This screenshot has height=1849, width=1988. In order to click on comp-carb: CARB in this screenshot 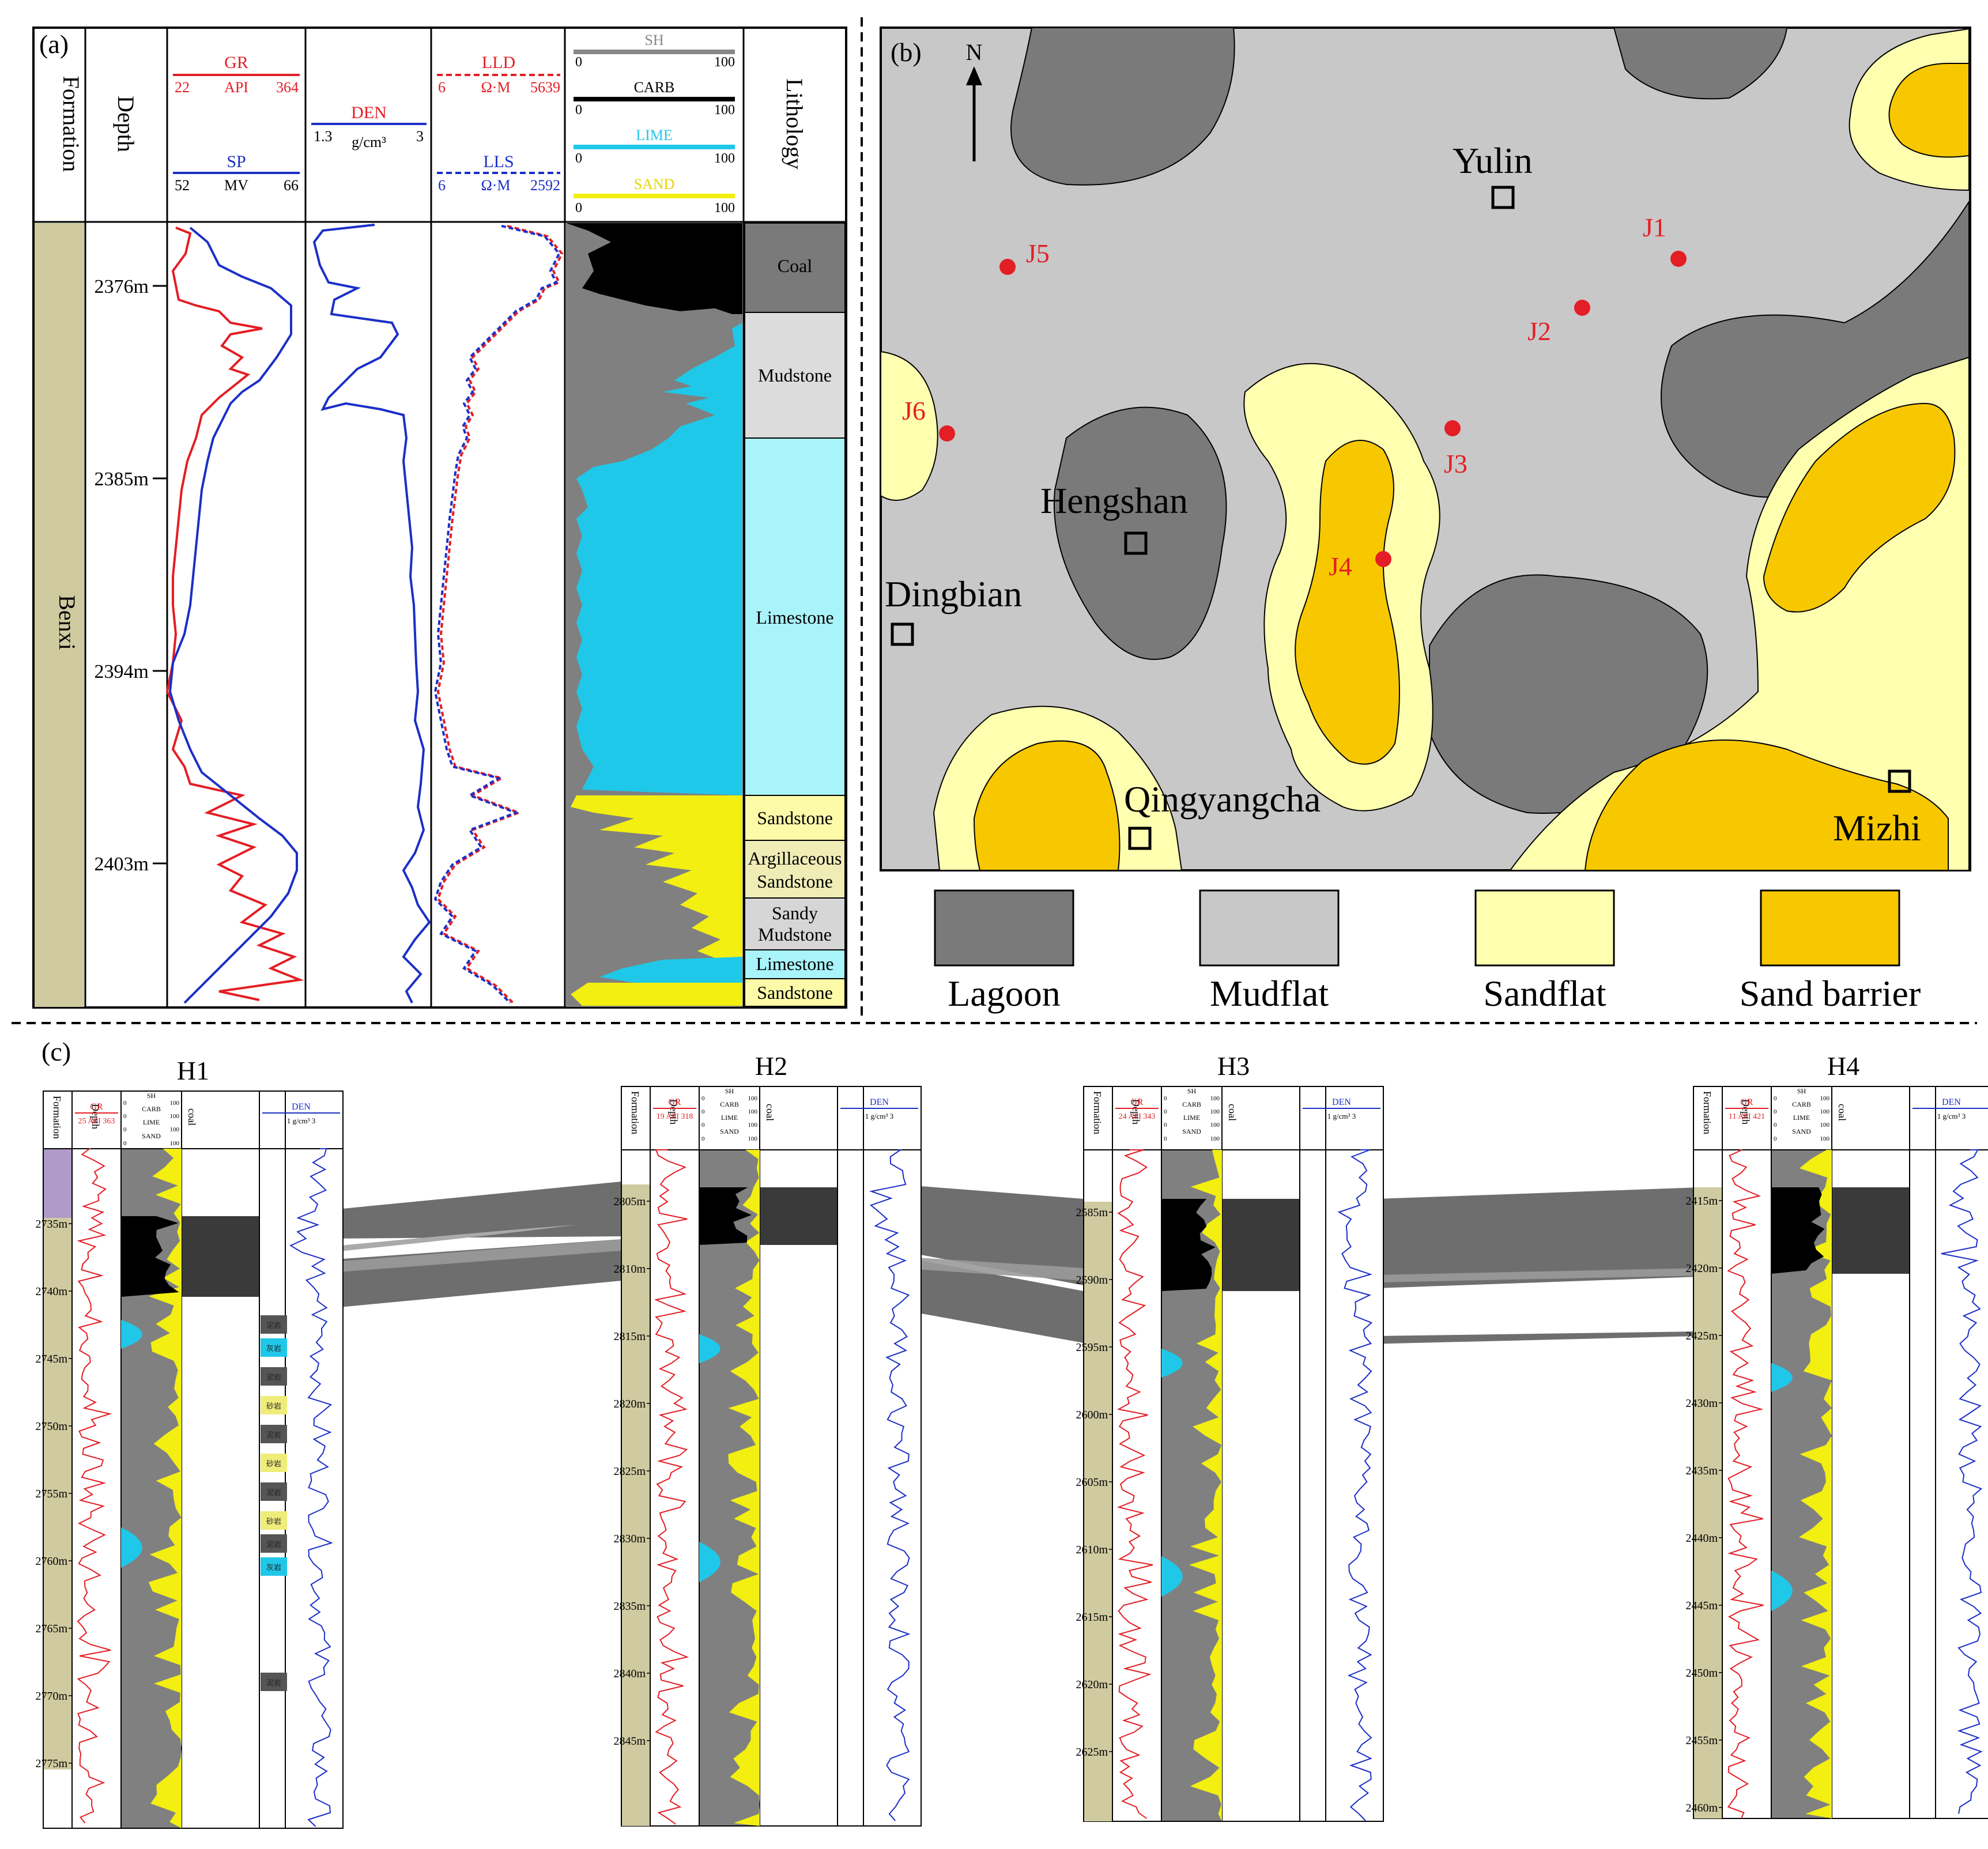, I will do `click(655, 87)`.